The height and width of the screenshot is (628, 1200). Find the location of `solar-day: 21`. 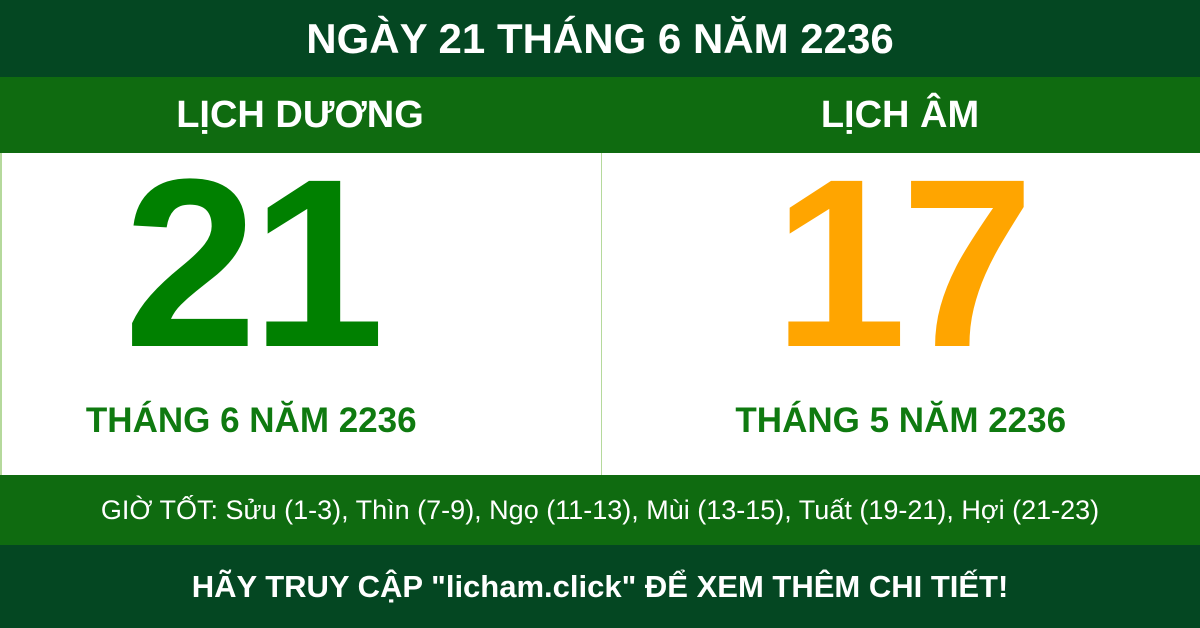

solar-day: 21 is located at coordinates (254, 263).